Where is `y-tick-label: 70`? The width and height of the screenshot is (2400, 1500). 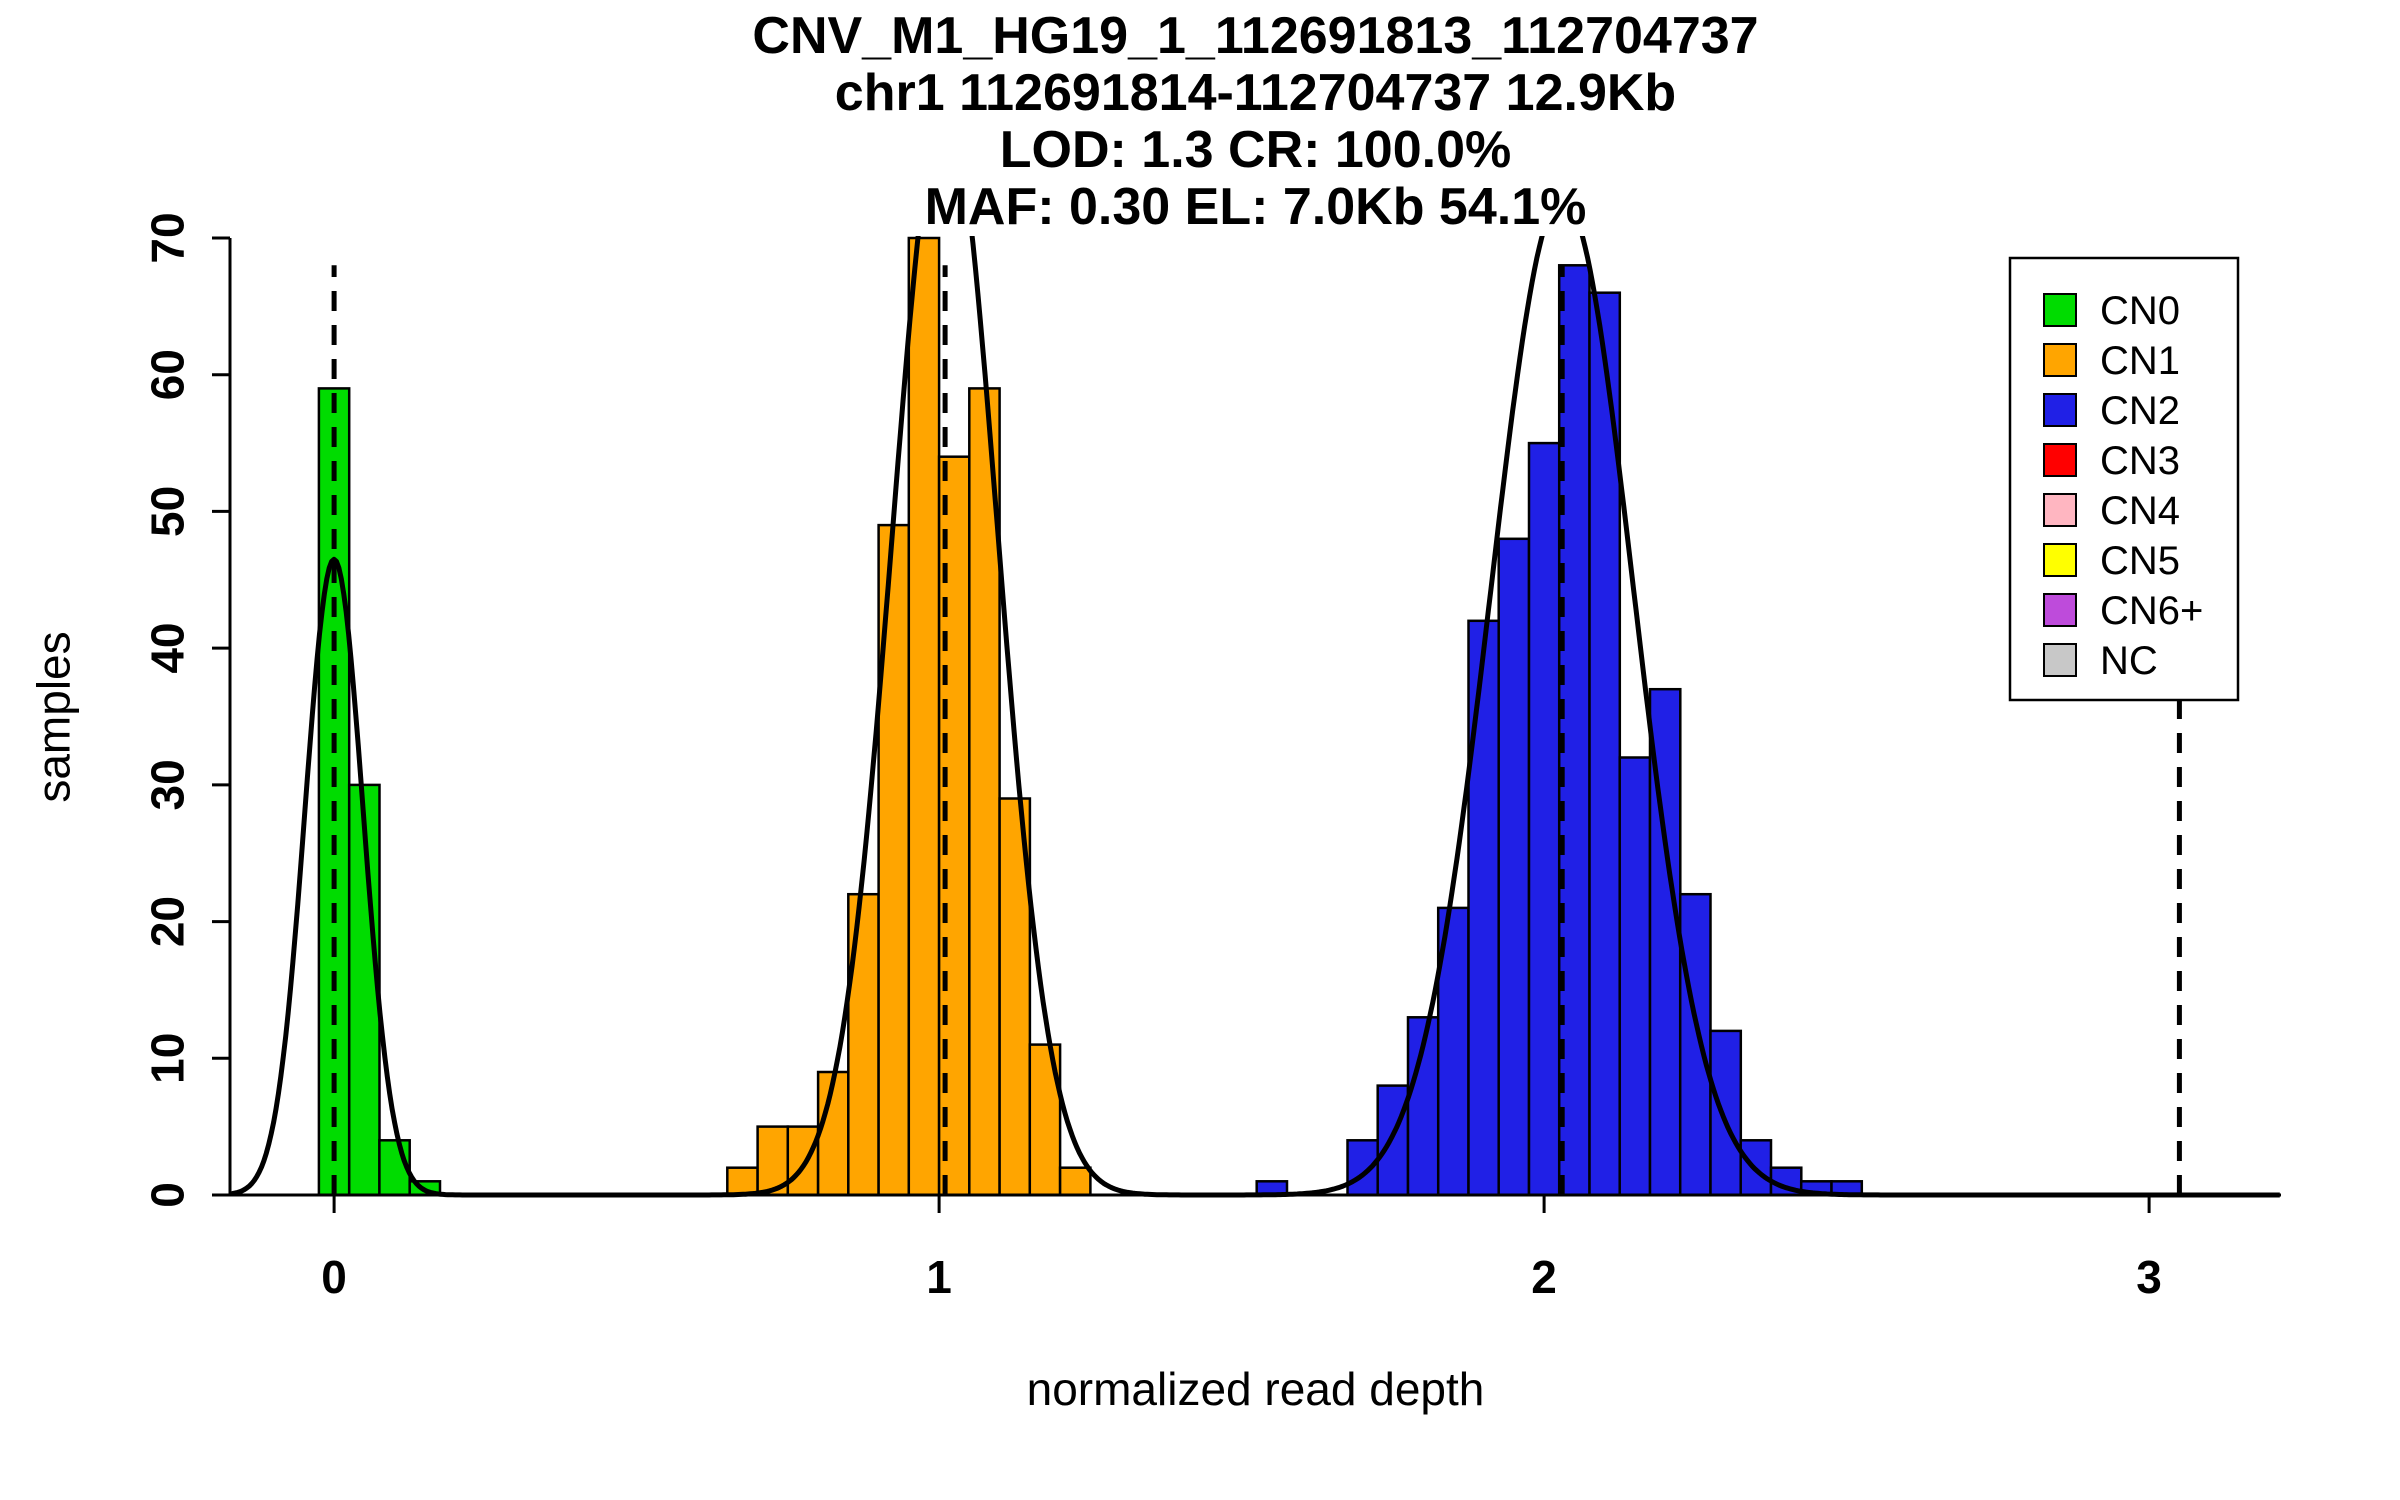 y-tick-label: 70 is located at coordinates (168, 237).